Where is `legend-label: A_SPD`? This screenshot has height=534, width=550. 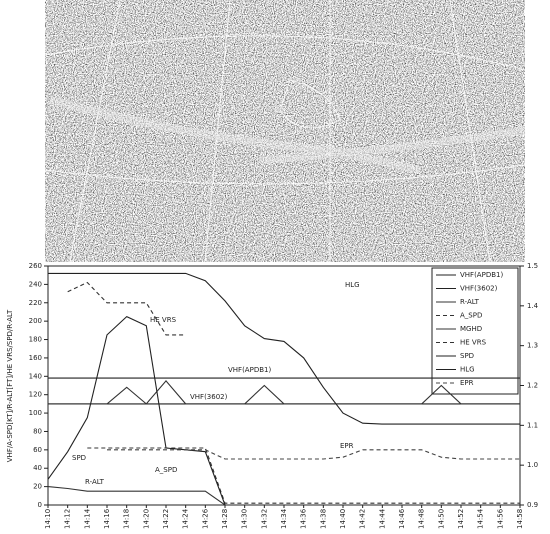
legend-label: A_SPD is located at coordinates (471, 316).